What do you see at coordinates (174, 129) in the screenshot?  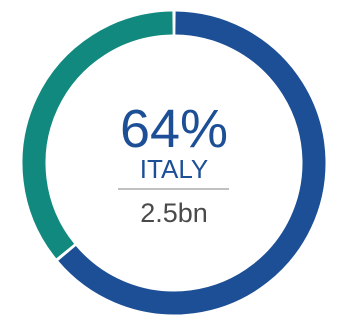 I see `percent-label: 64%` at bounding box center [174, 129].